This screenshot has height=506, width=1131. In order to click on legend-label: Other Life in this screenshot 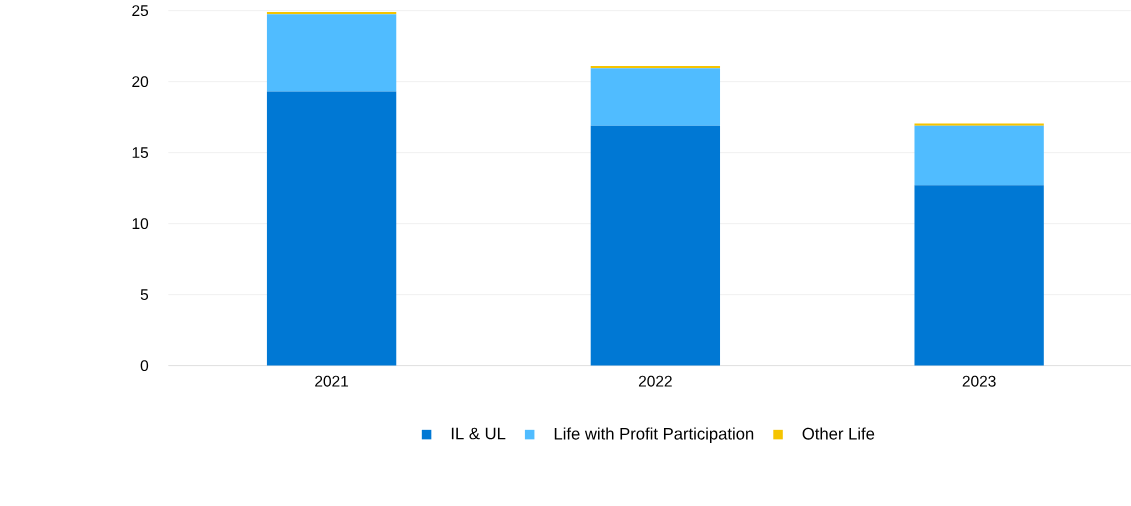, I will do `click(838, 433)`.